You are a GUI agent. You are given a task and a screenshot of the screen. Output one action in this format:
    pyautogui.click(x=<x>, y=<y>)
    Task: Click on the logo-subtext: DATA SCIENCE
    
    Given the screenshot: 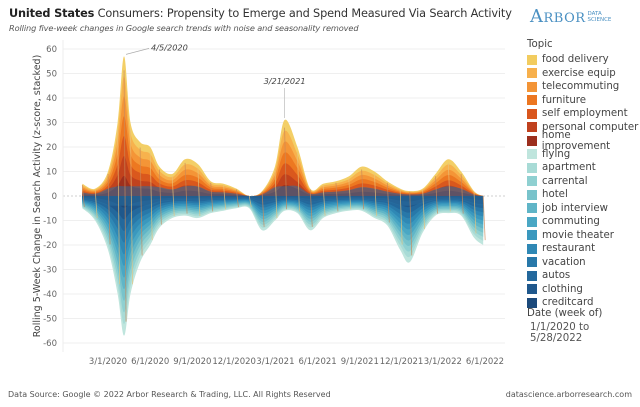 What is the action you would take?
    pyautogui.click(x=600, y=17)
    